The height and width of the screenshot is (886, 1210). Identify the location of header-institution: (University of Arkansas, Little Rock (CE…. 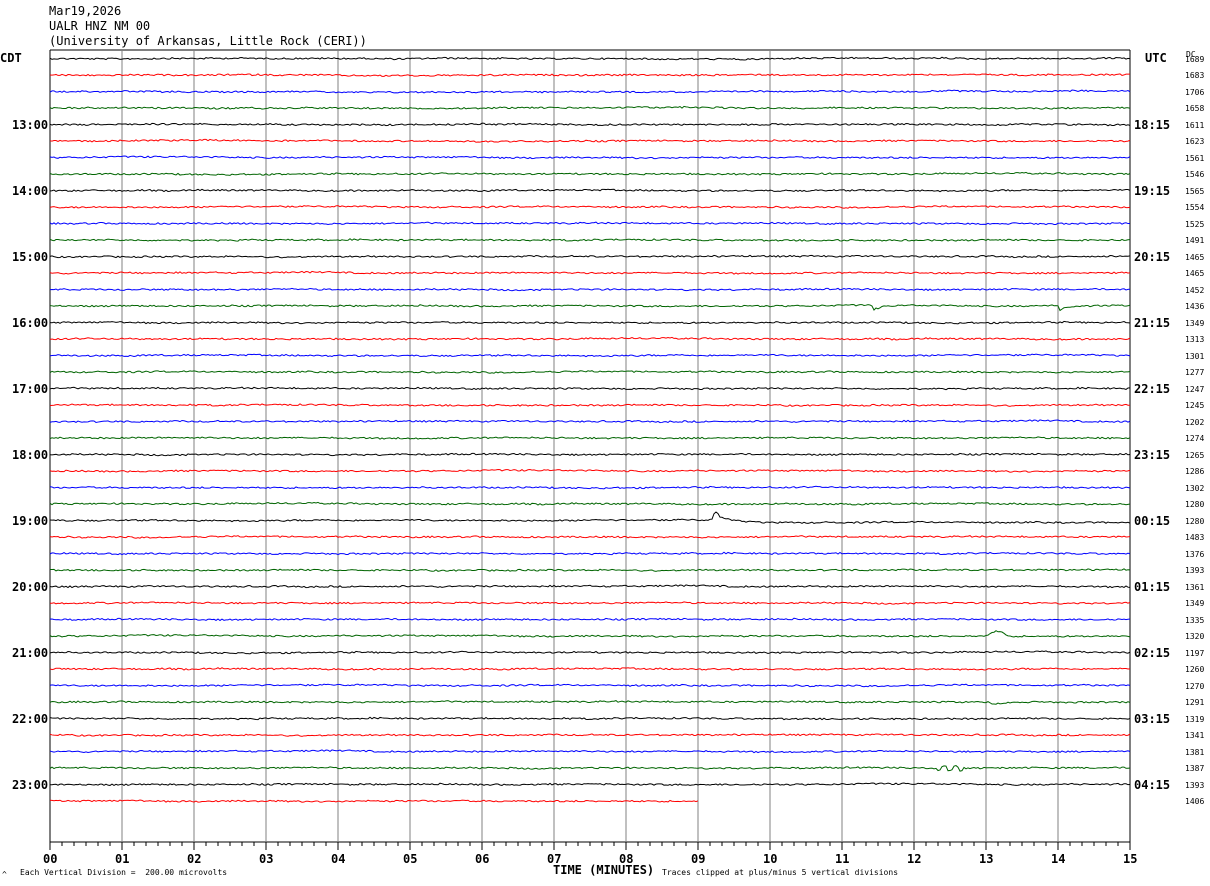
(208, 41).